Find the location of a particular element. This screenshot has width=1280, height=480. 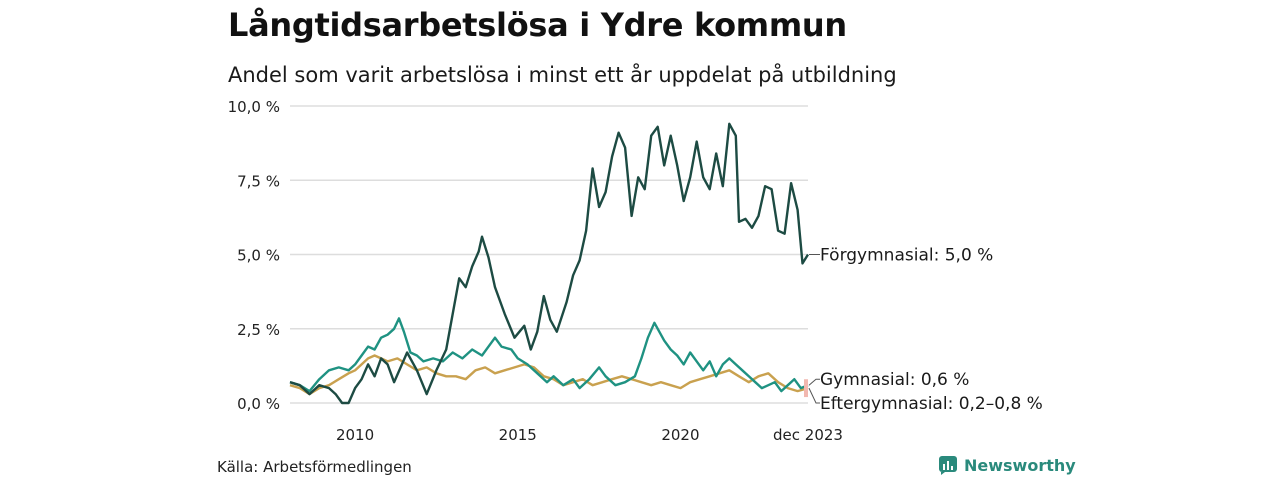

y-tick-label: 2,5 % is located at coordinates (258, 330).